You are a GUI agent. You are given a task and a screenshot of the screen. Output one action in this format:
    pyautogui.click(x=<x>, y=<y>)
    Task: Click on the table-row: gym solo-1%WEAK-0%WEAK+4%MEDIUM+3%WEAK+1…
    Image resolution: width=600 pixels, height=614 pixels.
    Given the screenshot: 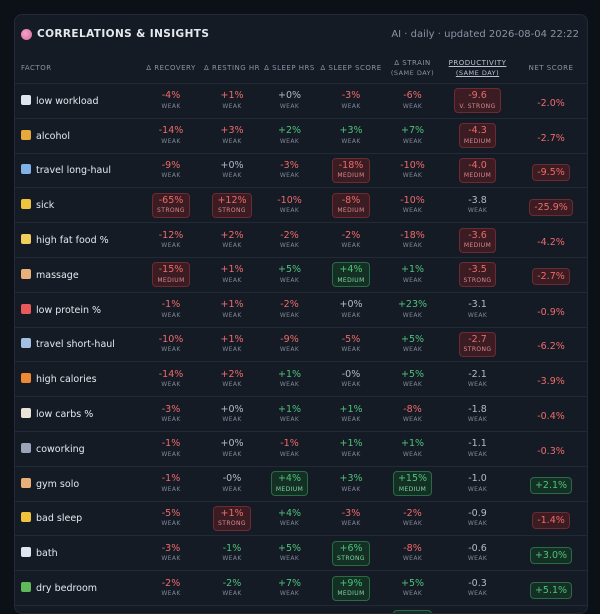 What is the action you would take?
    pyautogui.click(x=301, y=483)
    